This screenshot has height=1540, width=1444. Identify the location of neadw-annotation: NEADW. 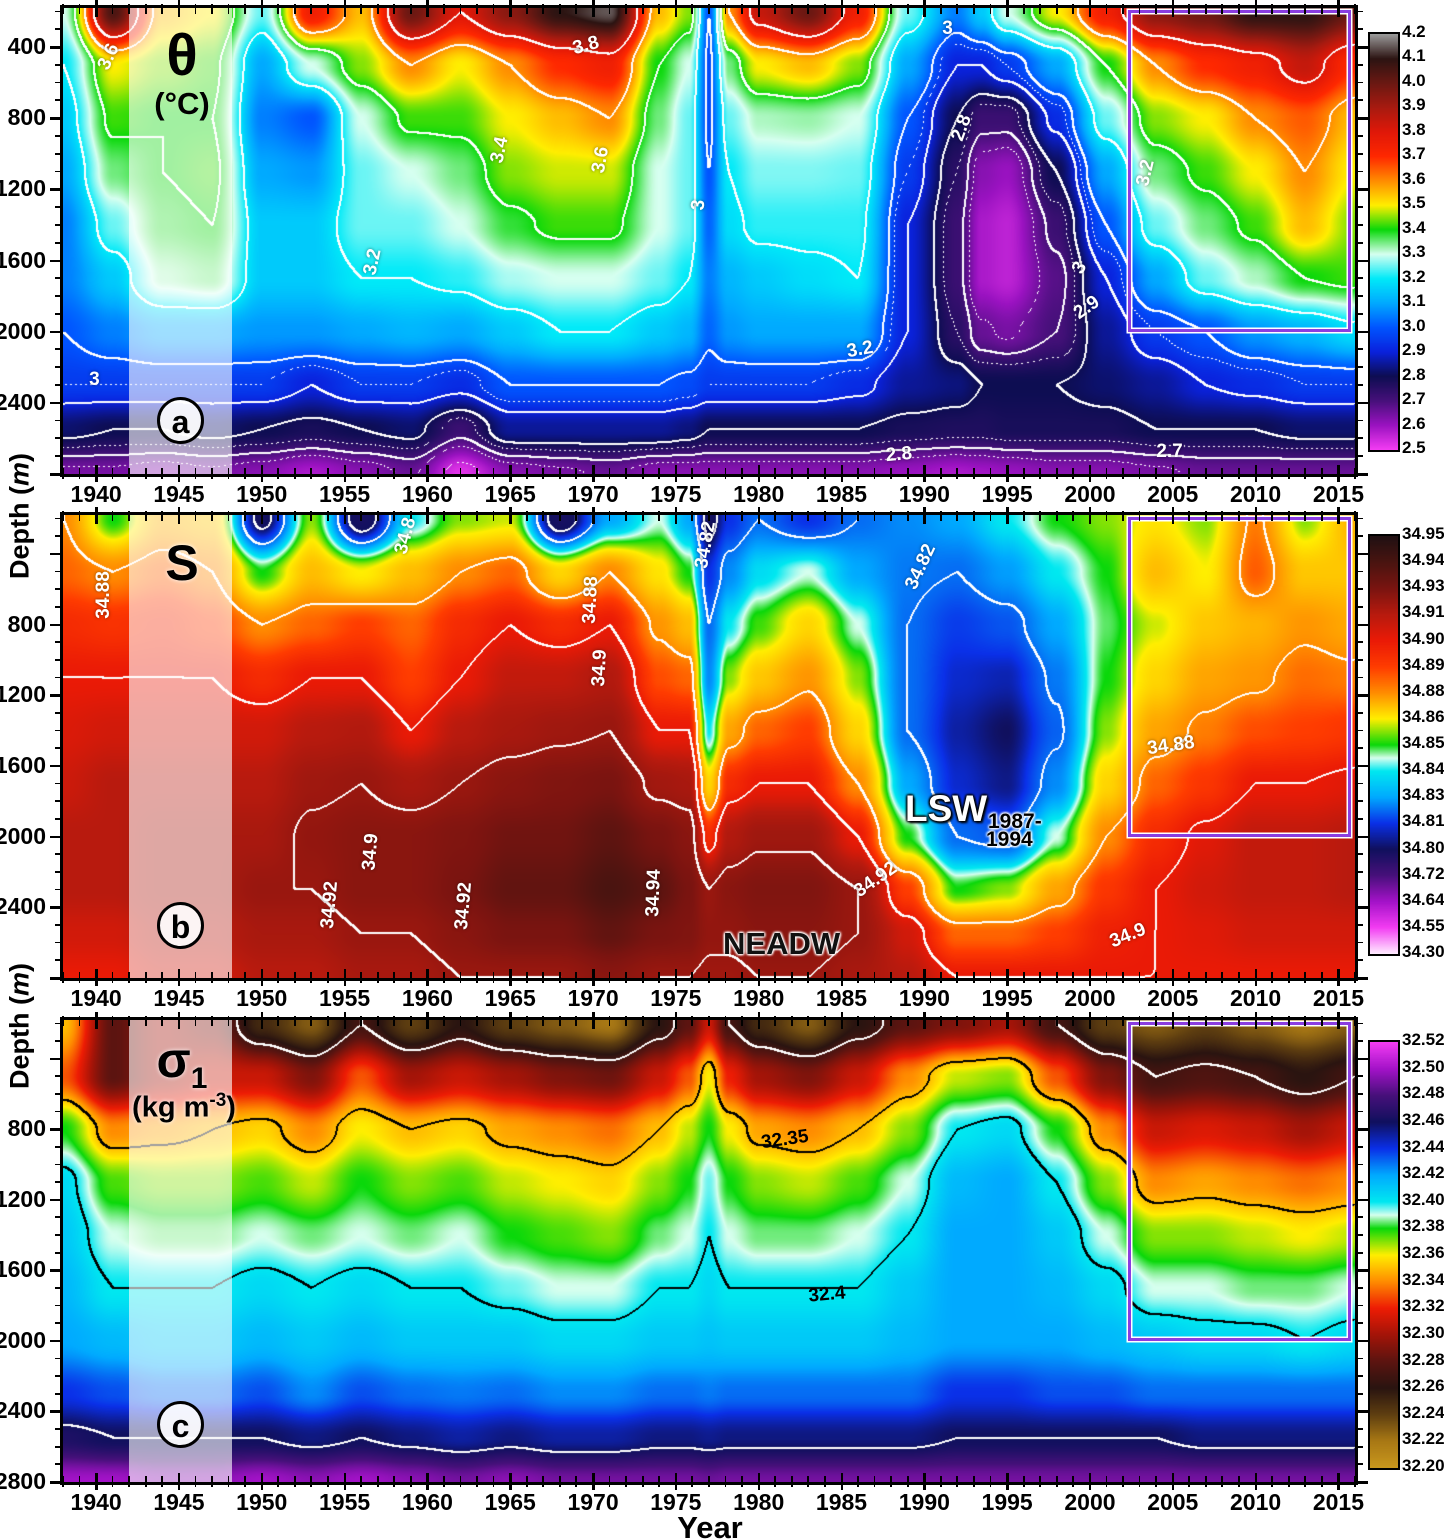
(782, 943).